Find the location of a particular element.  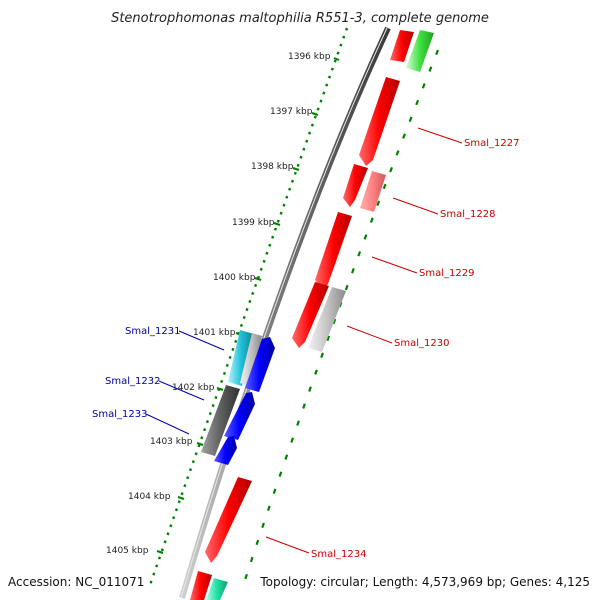

label-smal-1229: Smal_1229 is located at coordinates (446, 273).